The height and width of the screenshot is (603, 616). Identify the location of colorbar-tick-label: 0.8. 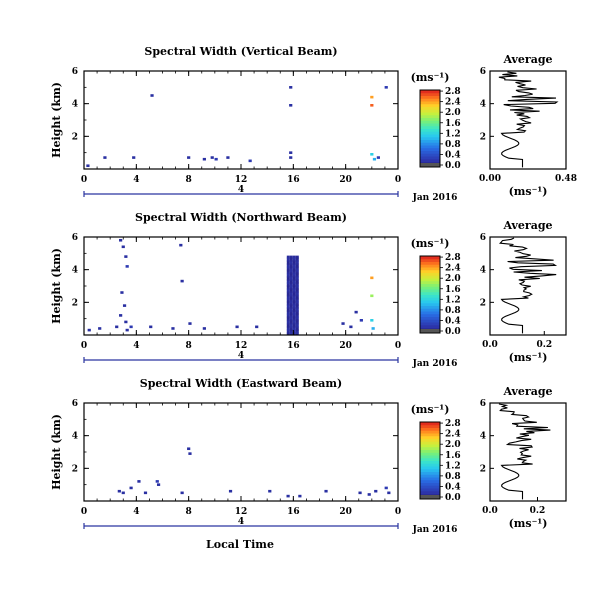
(453, 477).